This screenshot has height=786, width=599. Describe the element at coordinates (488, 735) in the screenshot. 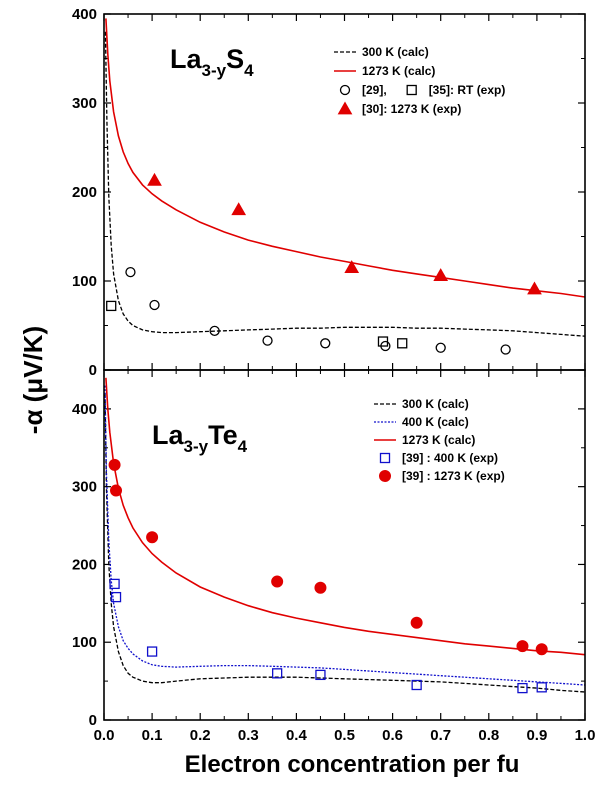

I see `x-tick-label: 0.8` at that location.